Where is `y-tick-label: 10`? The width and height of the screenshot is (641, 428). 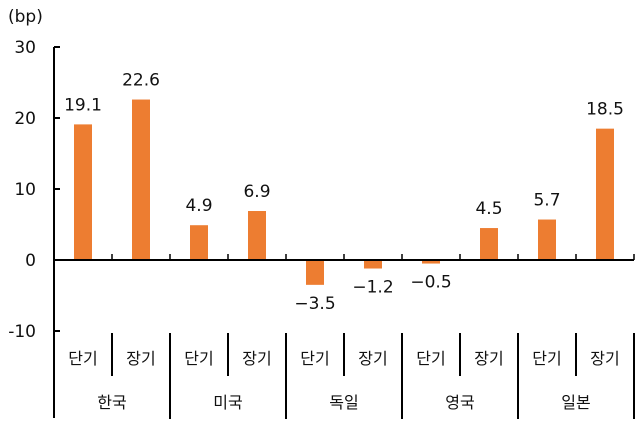
y-tick-label: 10 is located at coordinates (25, 190).